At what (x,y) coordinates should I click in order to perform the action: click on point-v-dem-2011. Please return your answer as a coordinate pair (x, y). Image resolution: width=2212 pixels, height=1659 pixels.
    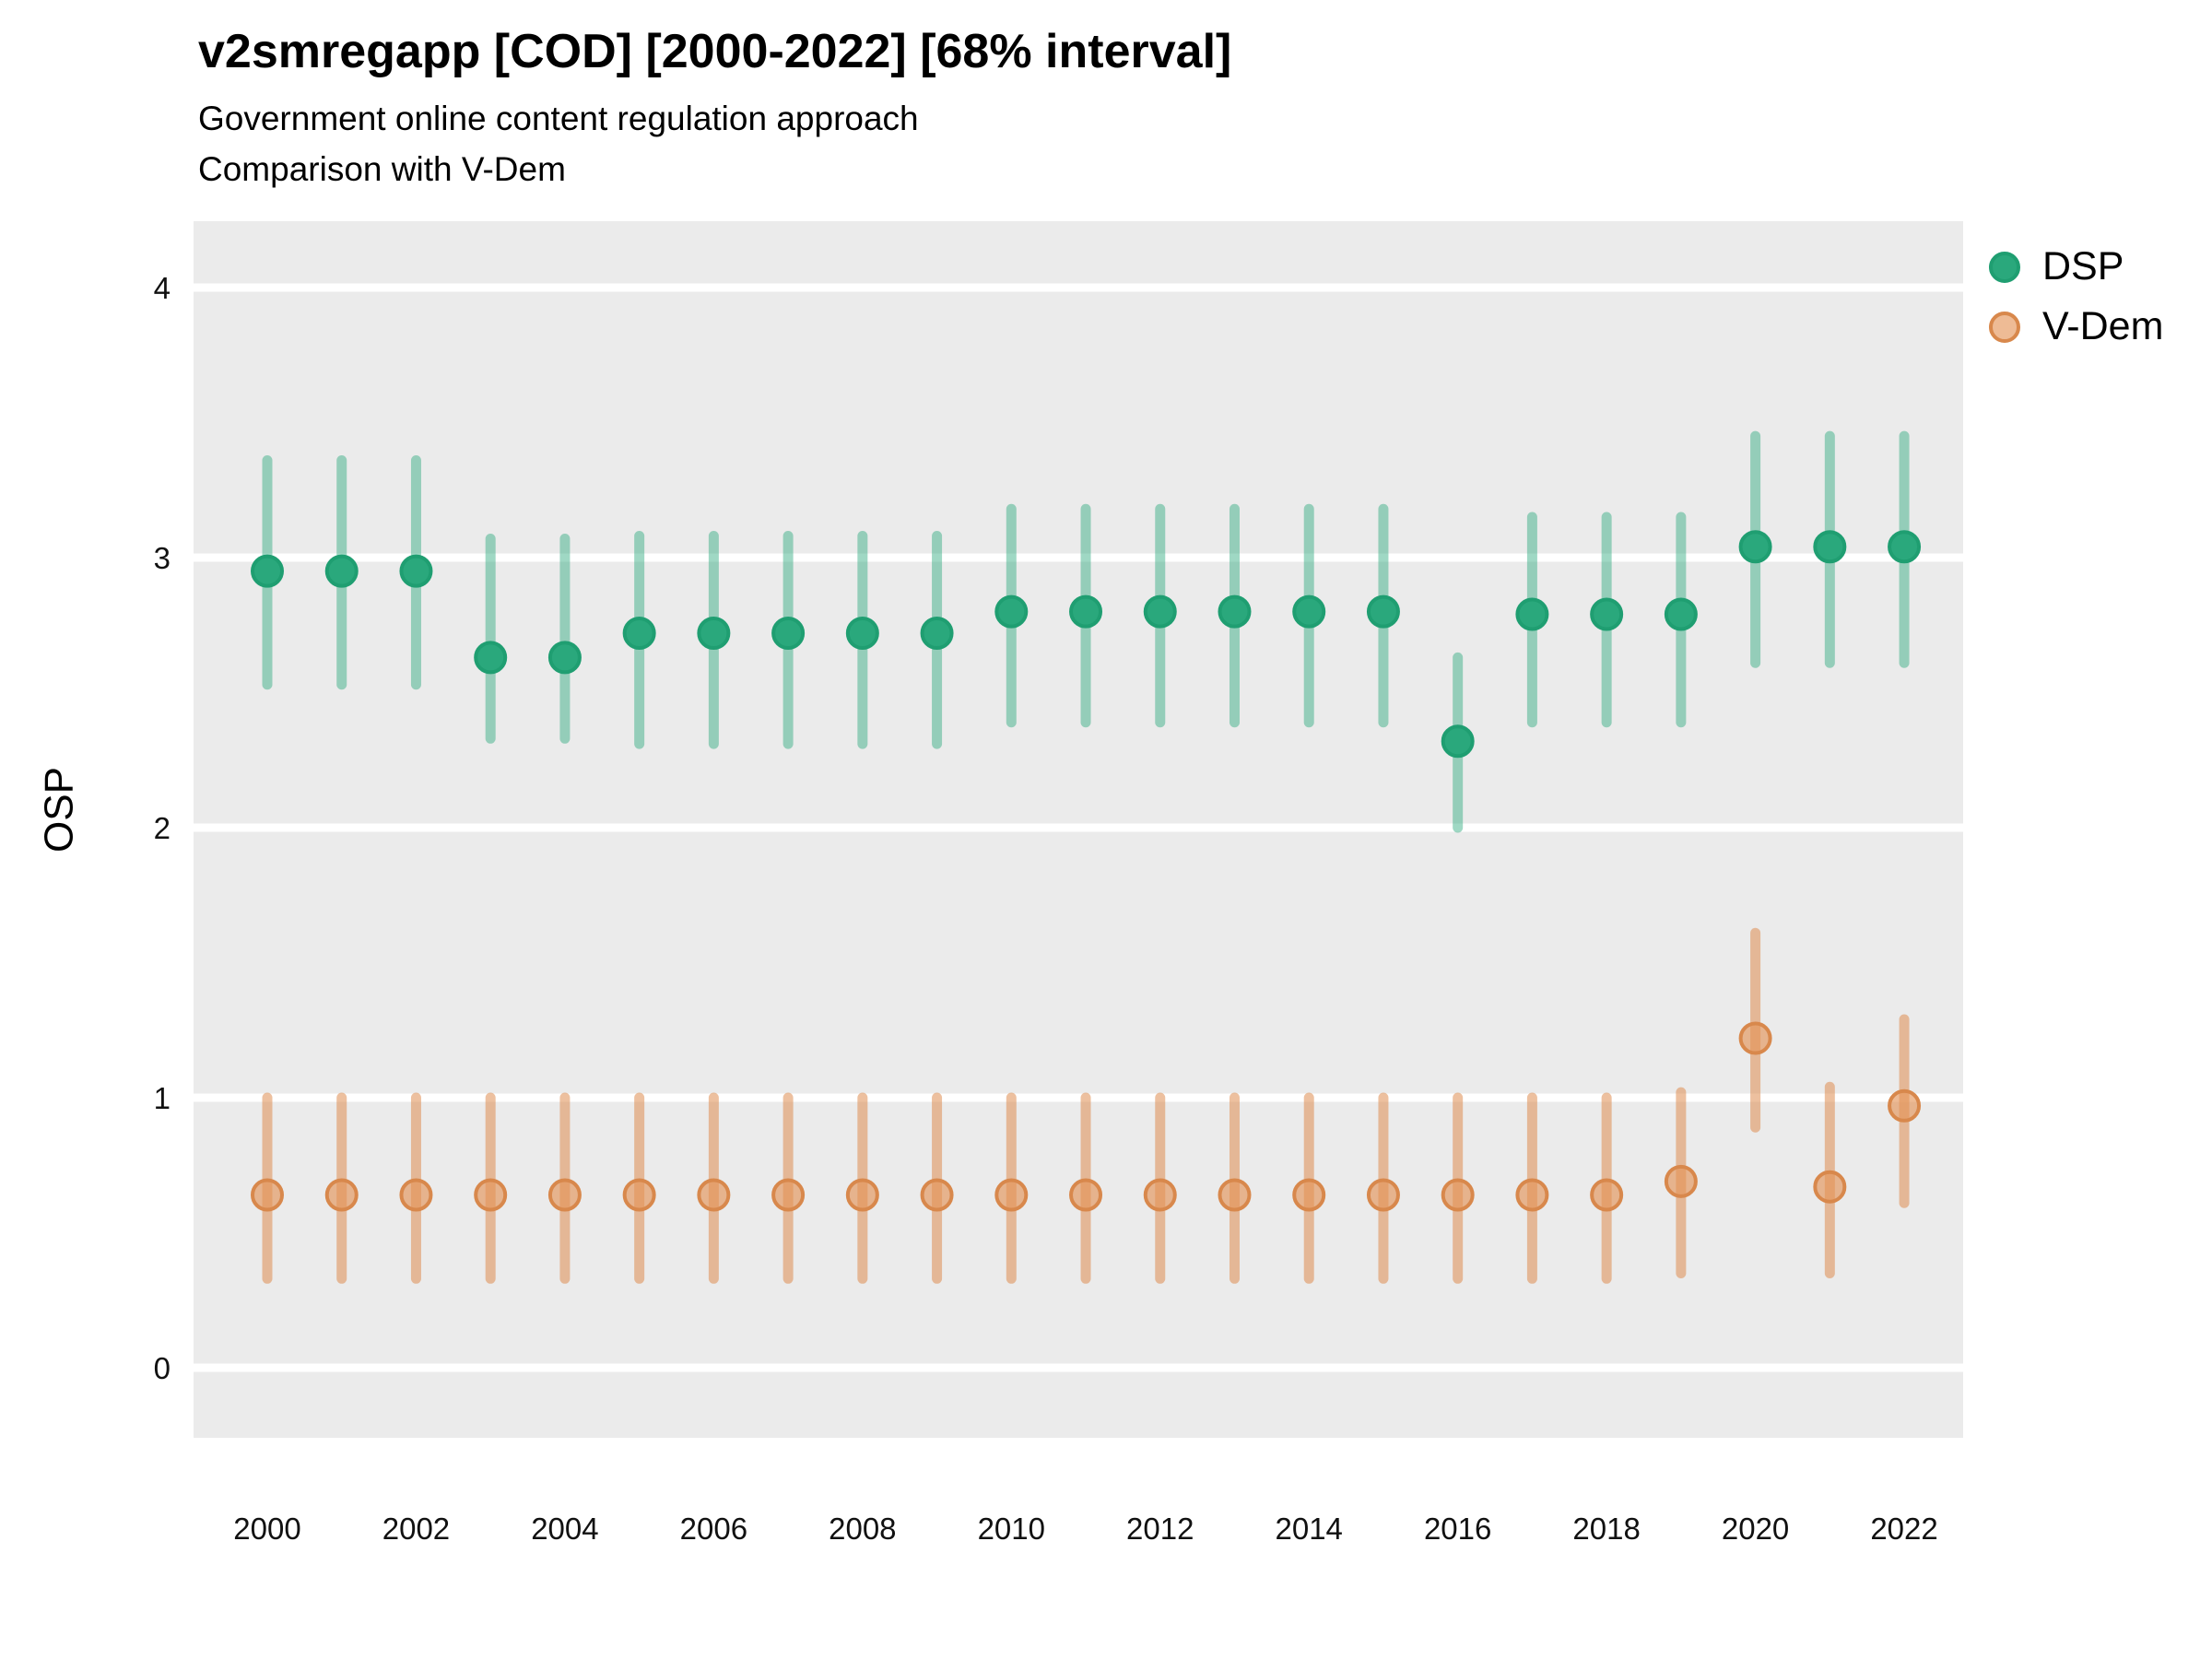
    Looking at the image, I should click on (1086, 1195).